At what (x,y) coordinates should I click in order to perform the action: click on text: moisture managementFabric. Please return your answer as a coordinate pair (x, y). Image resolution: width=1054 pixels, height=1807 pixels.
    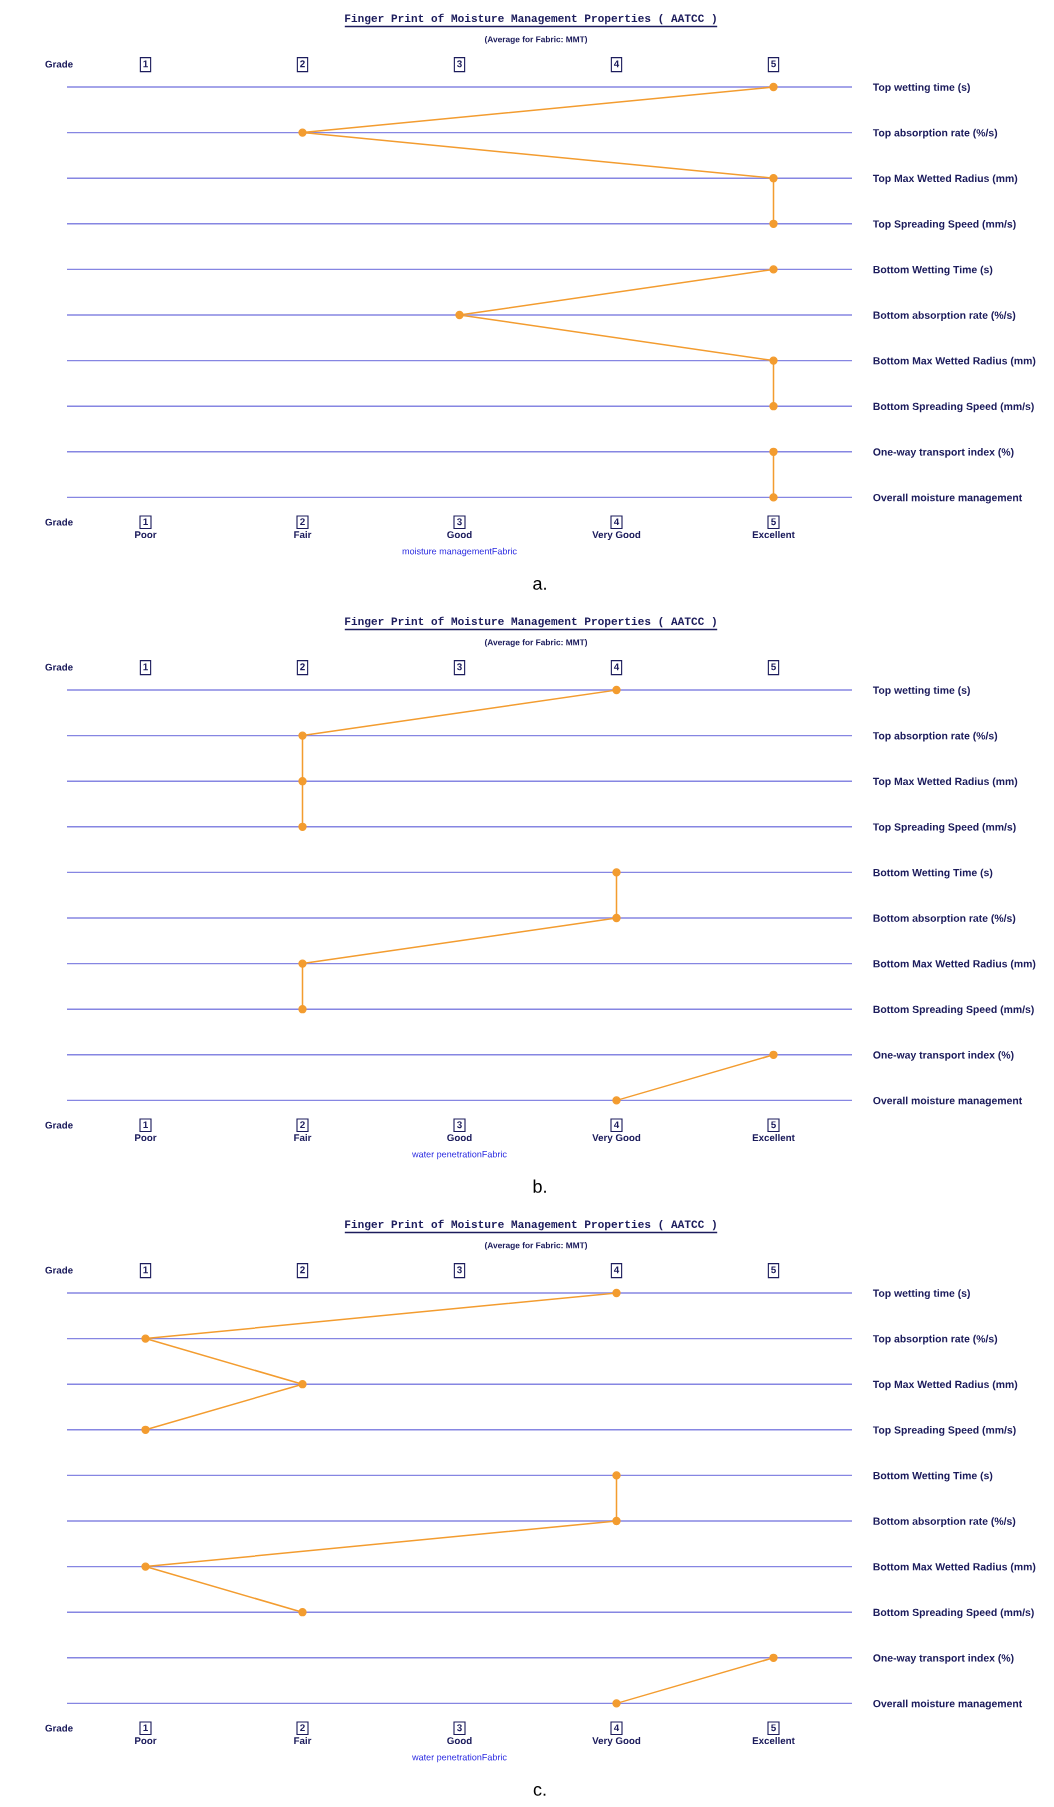
    Looking at the image, I should click on (459, 552).